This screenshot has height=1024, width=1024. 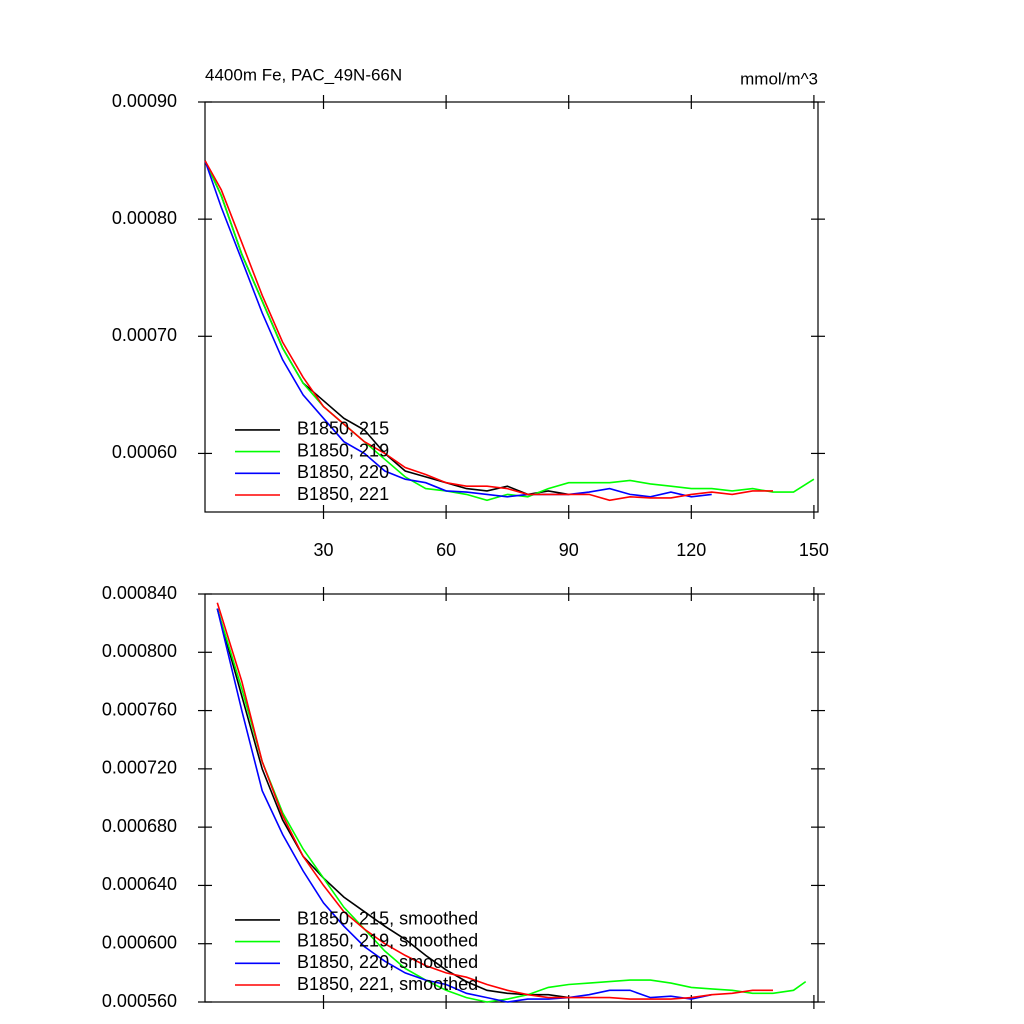 What do you see at coordinates (691, 550) in the screenshot?
I see `x-tick-label: 120` at bounding box center [691, 550].